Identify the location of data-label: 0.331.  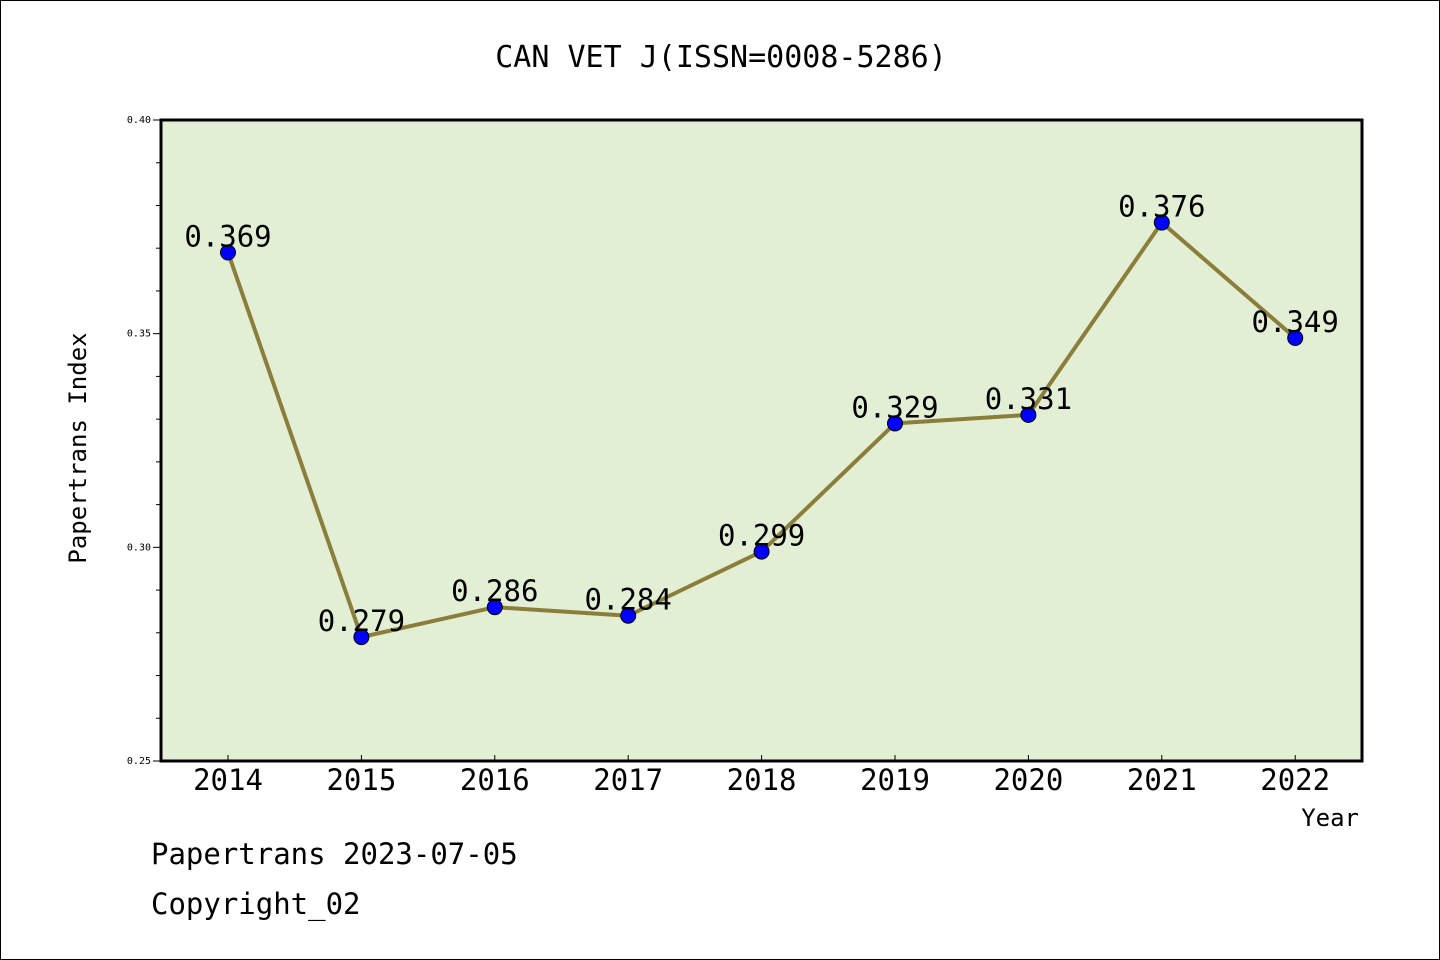
(1028, 399).